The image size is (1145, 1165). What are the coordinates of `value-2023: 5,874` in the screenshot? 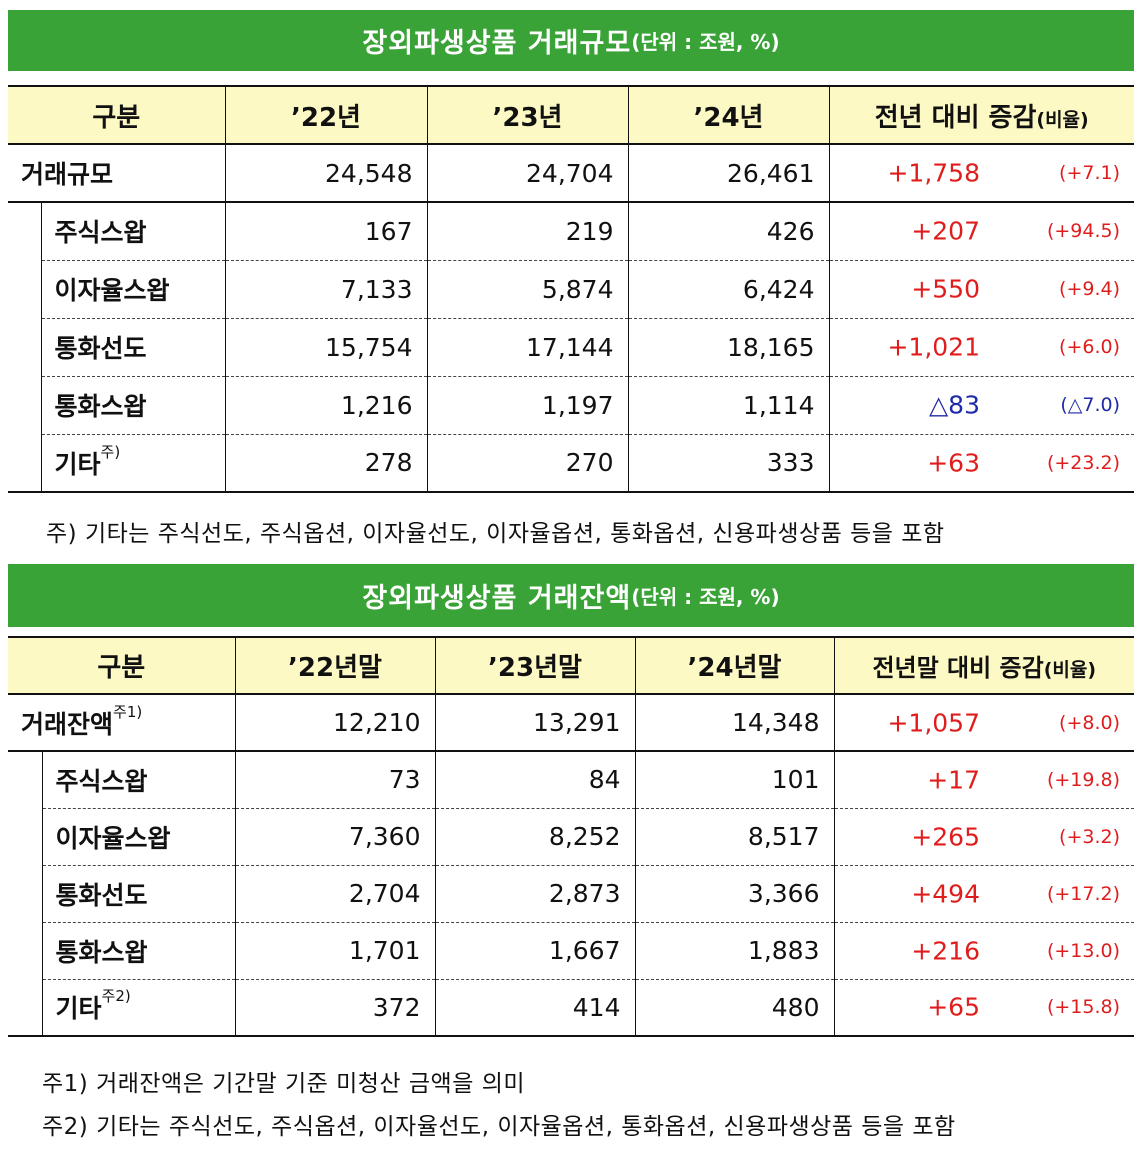 It's located at (527, 289).